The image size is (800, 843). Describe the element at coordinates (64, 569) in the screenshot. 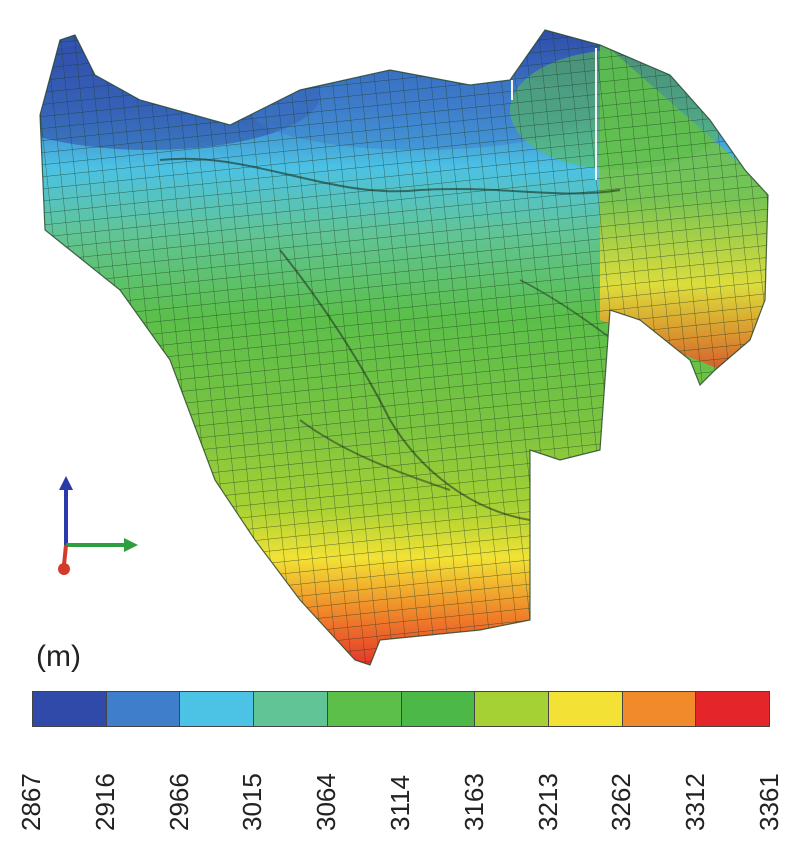

I see `axis-origin-dot` at that location.